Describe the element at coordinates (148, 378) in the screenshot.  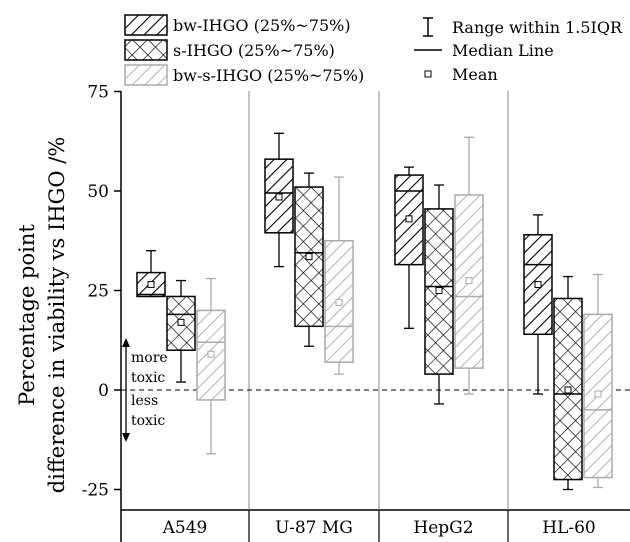
I see `annotation-more-toxic-line-2: toxic` at that location.